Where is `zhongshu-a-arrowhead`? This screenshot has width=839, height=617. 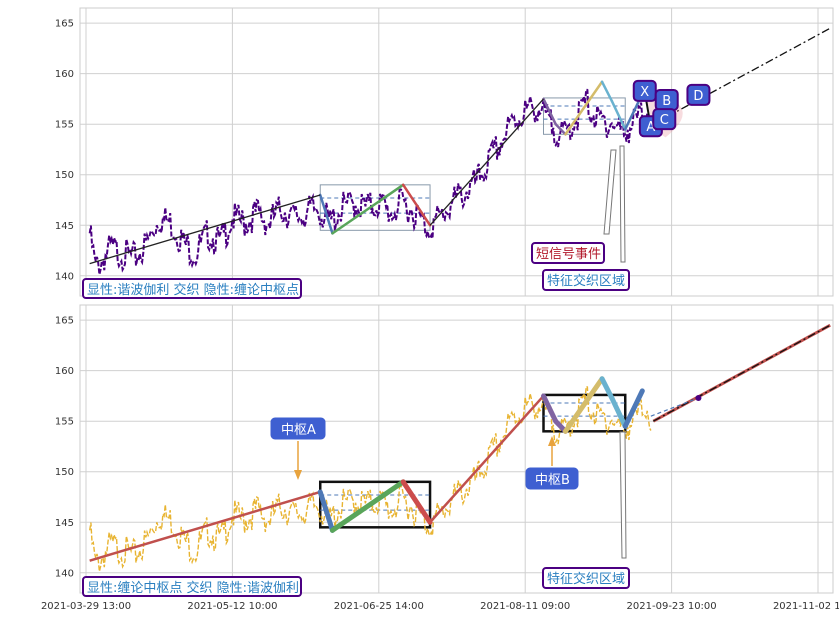 zhongshu-a-arrowhead is located at coordinates (298, 475).